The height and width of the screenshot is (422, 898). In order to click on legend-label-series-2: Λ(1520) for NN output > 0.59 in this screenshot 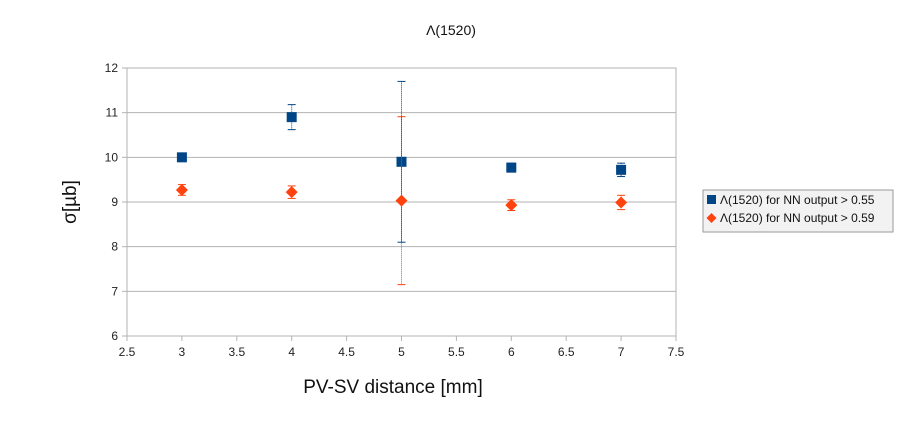, I will do `click(797, 218)`.